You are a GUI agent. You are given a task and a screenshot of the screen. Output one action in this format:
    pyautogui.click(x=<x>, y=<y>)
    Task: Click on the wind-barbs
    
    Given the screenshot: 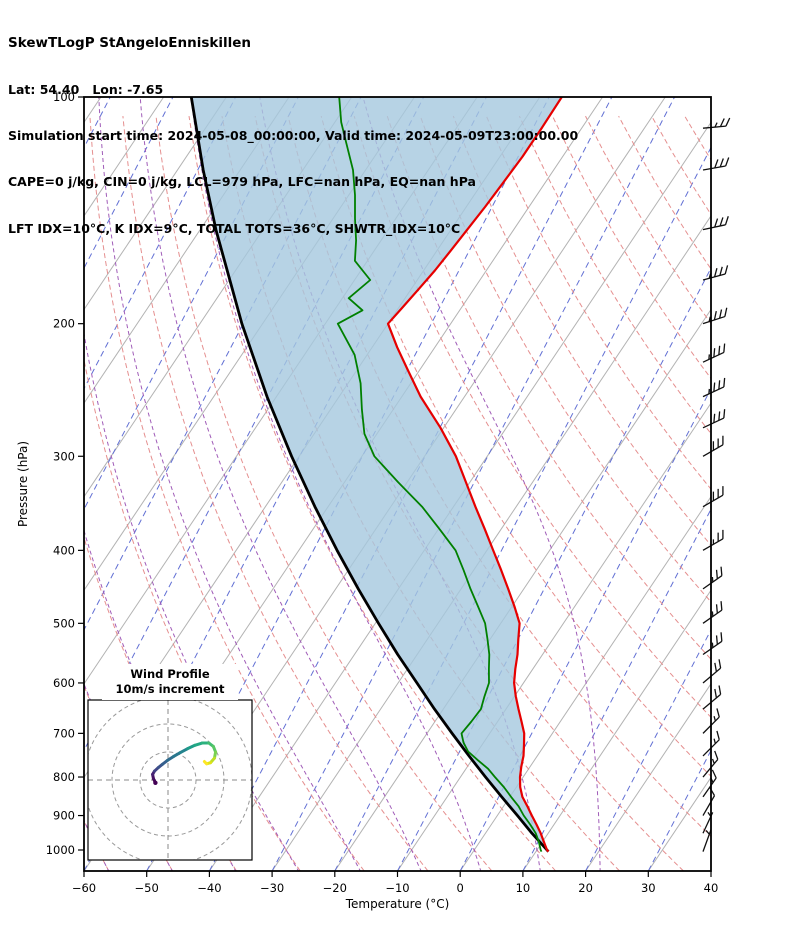 What is the action you would take?
    pyautogui.click(x=716, y=484)
    